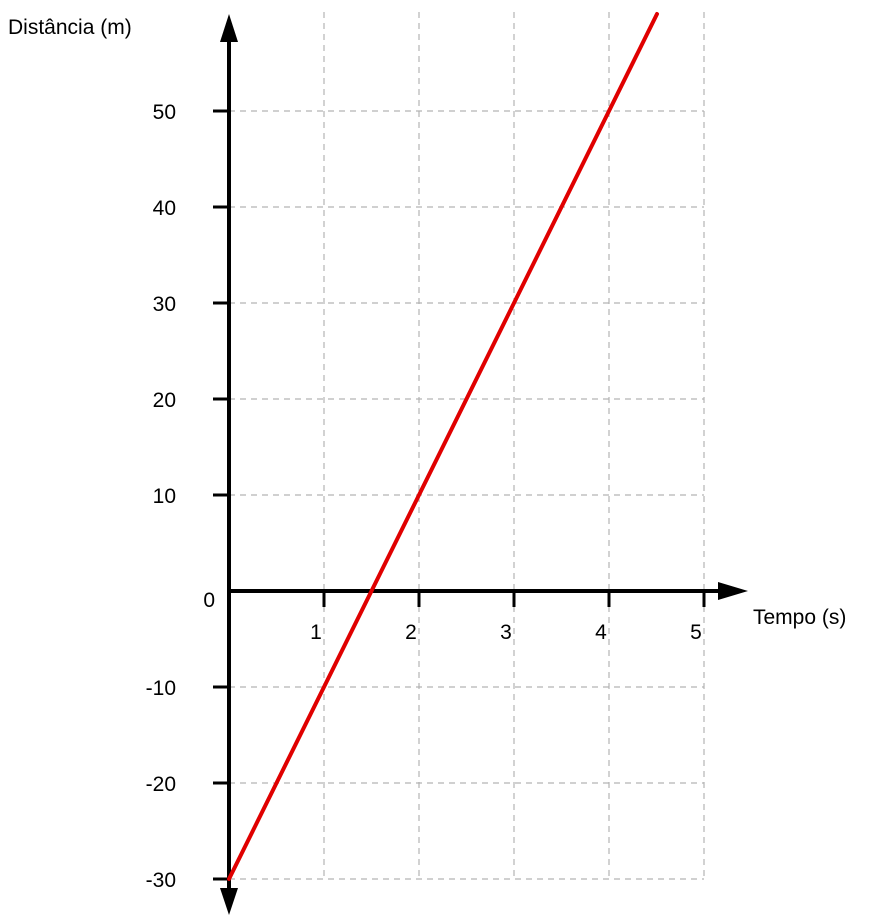  What do you see at coordinates (229, 28) in the screenshot?
I see `y-axis-arrow-up` at bounding box center [229, 28].